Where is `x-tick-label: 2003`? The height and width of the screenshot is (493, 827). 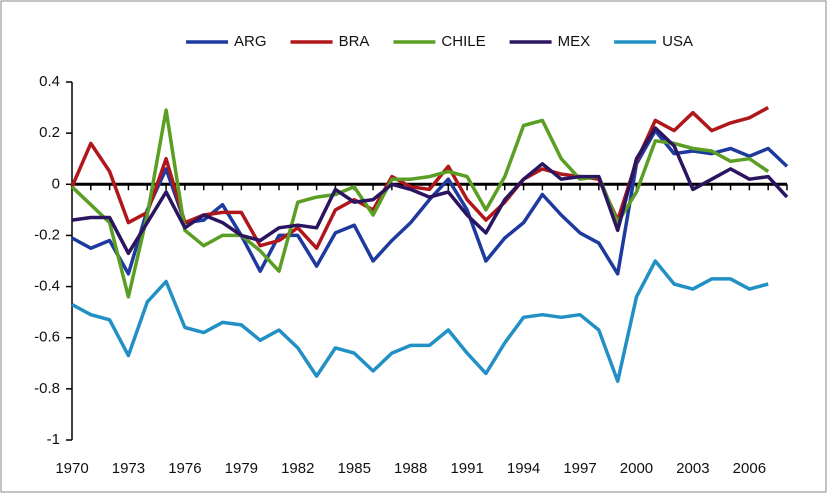
x-tick-label: 2003 is located at coordinates (692, 468).